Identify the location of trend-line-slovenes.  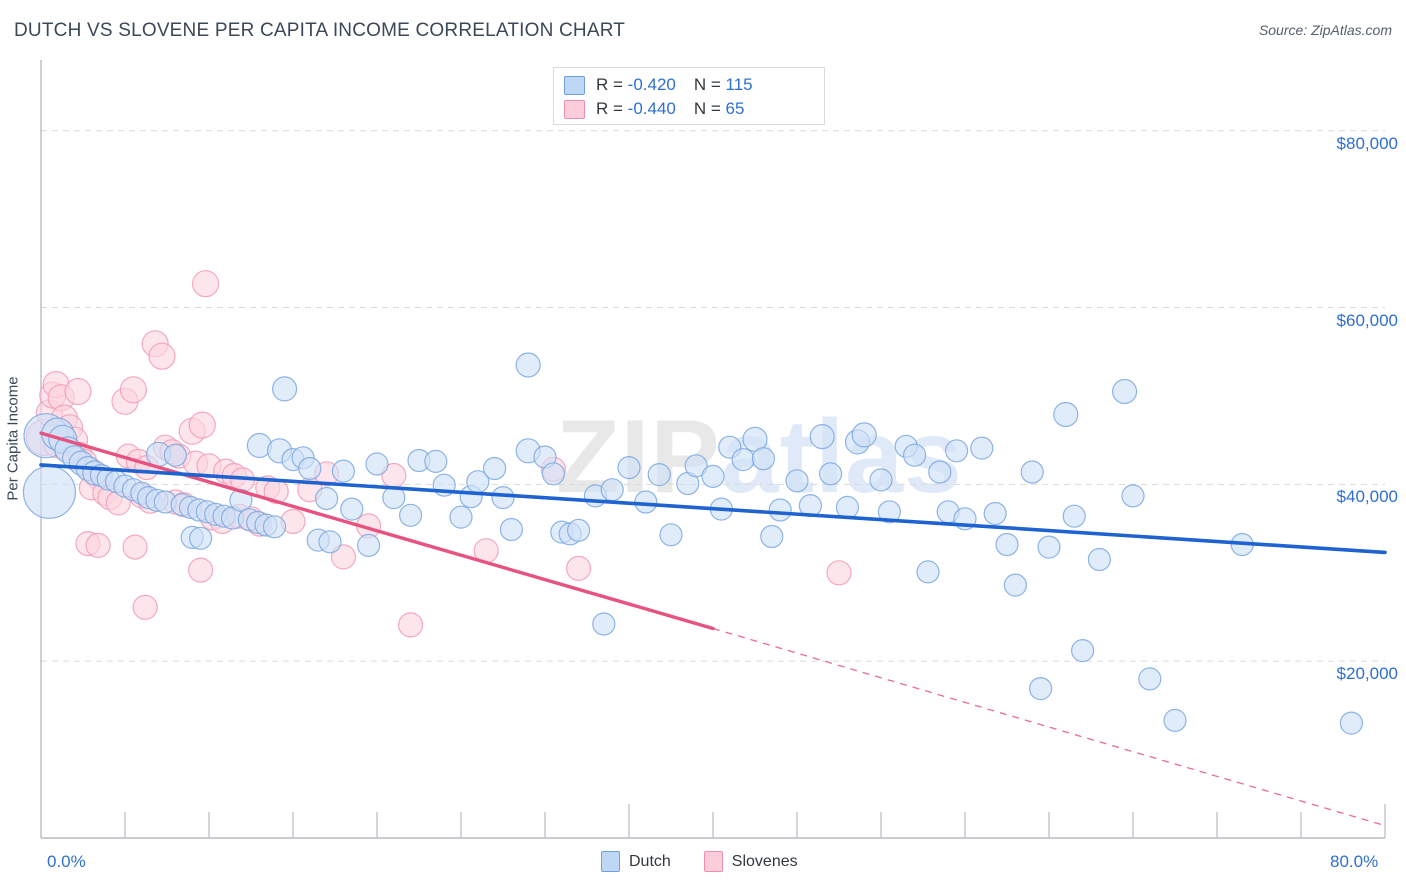
(377, 531).